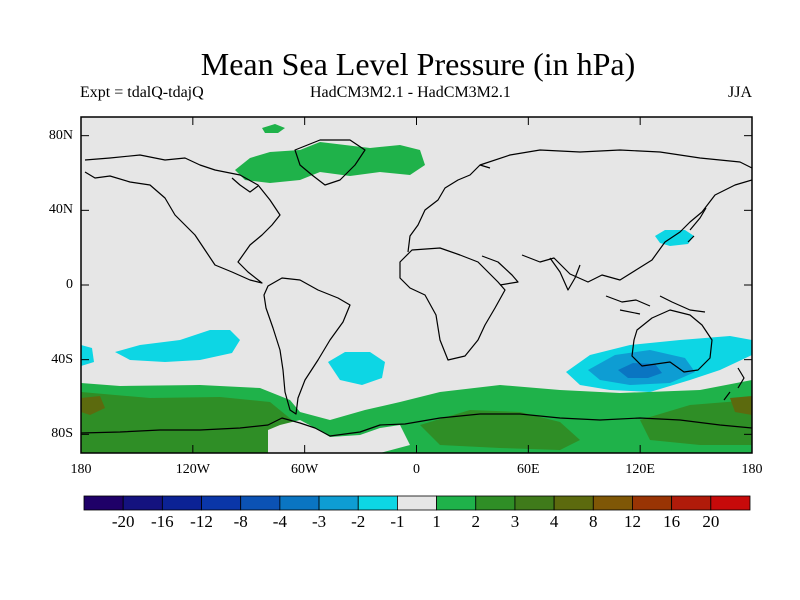 This screenshot has height=600, width=800. What do you see at coordinates (62, 434) in the screenshot?
I see `y-tick-label: 80S` at bounding box center [62, 434].